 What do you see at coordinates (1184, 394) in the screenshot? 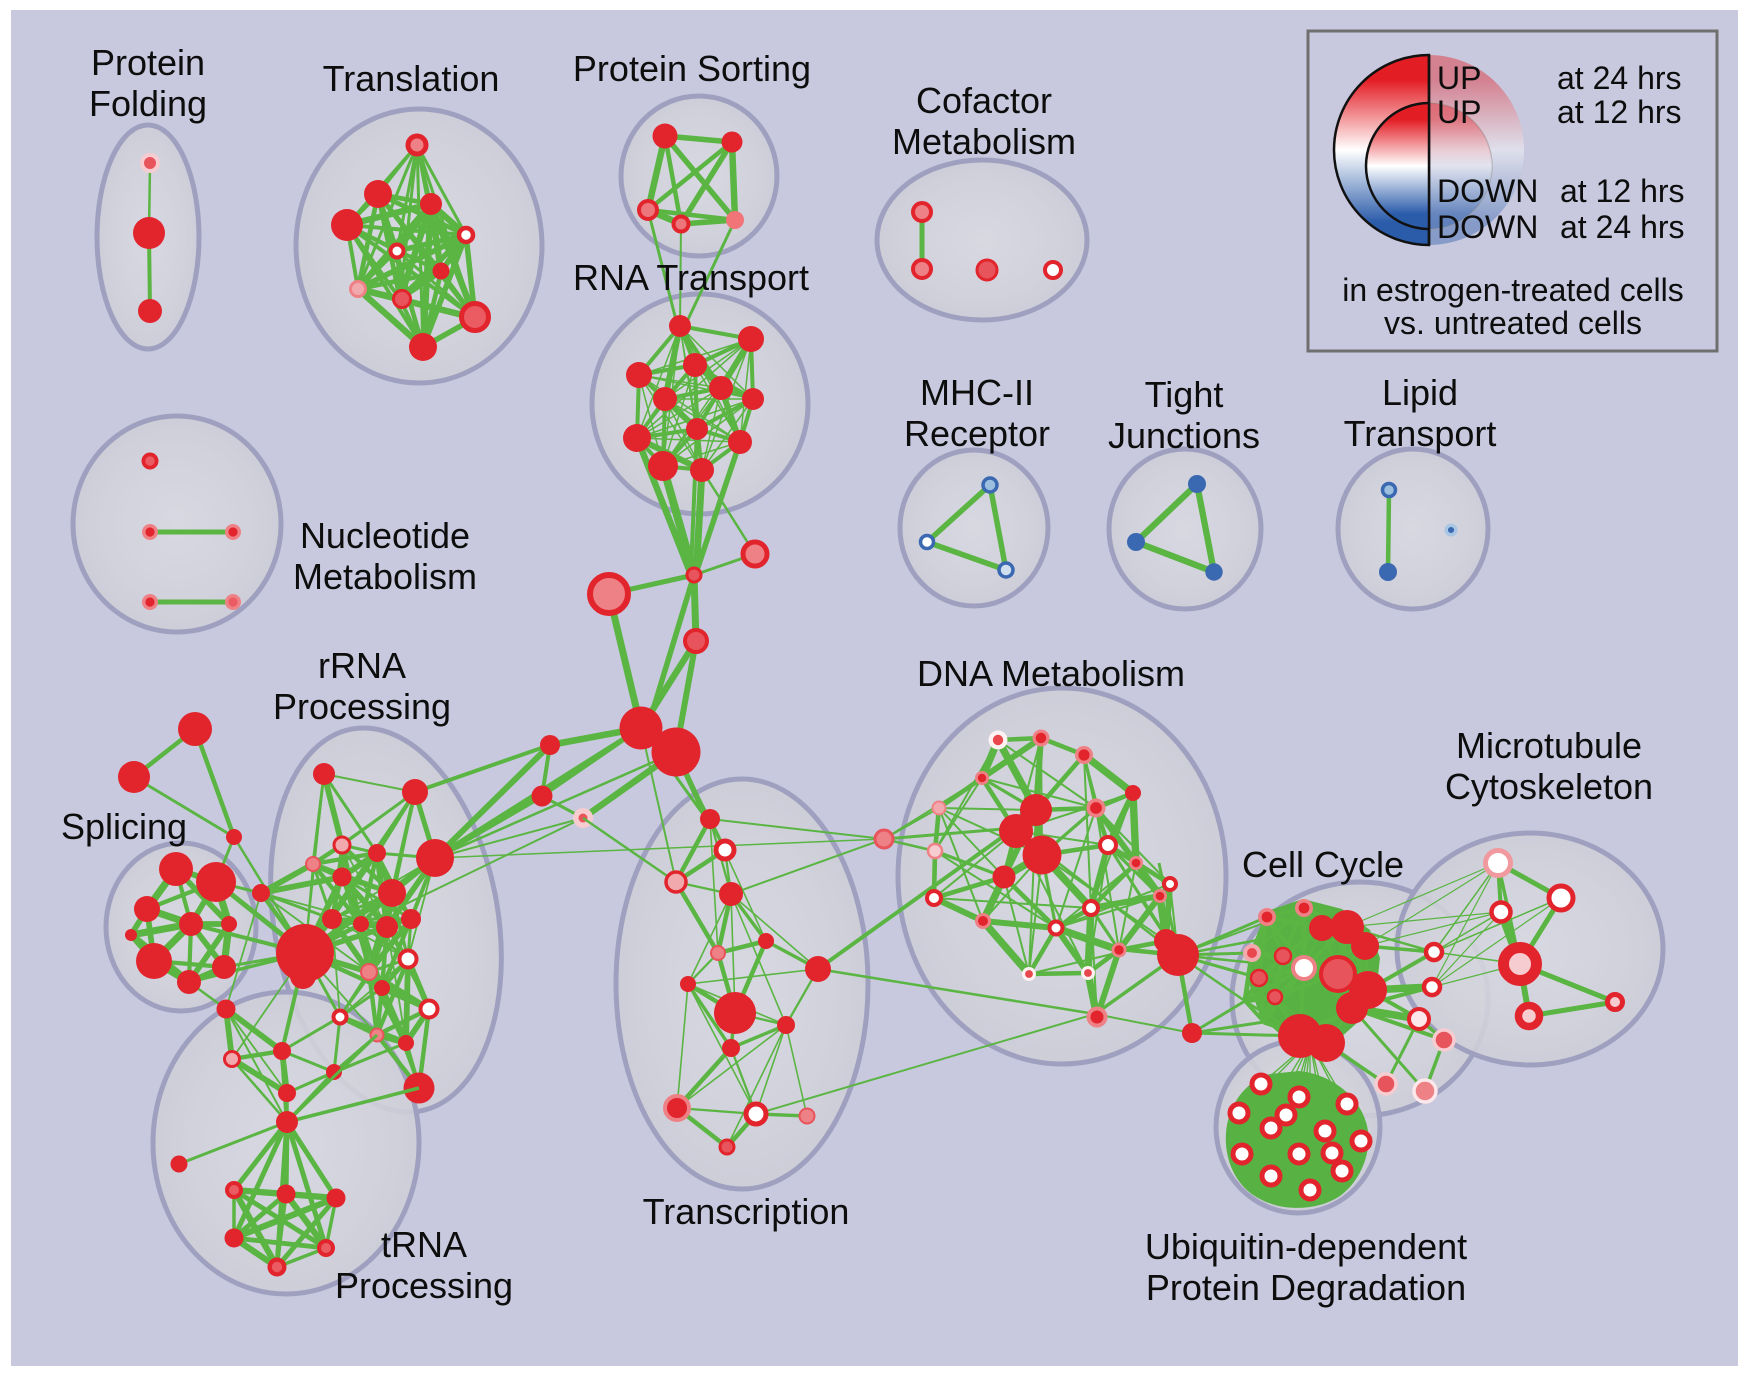
I see `svg-text: Tight` at bounding box center [1184, 394].